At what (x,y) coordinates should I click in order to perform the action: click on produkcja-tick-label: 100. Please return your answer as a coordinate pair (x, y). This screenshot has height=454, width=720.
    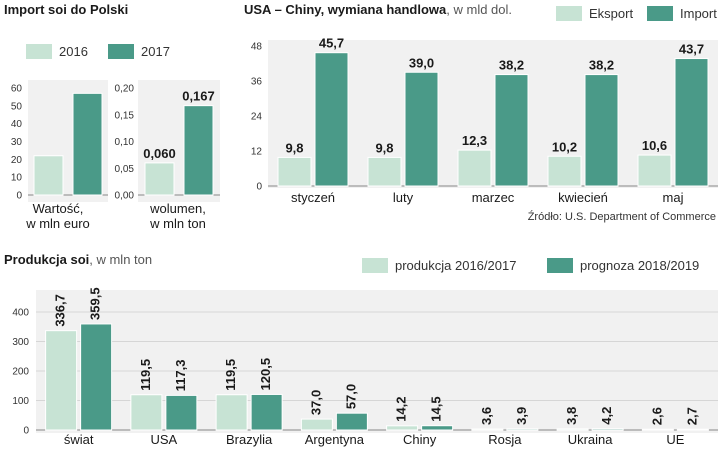
    Looking at the image, I should click on (20, 401).